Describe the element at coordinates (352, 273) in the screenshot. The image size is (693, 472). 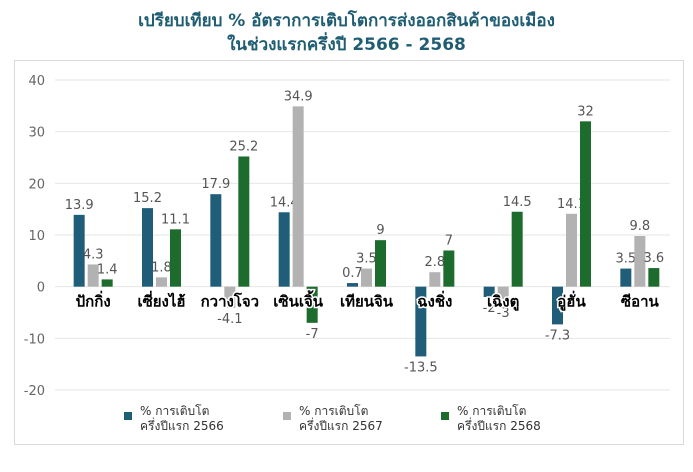
I see `data-label: 0.7` at that location.